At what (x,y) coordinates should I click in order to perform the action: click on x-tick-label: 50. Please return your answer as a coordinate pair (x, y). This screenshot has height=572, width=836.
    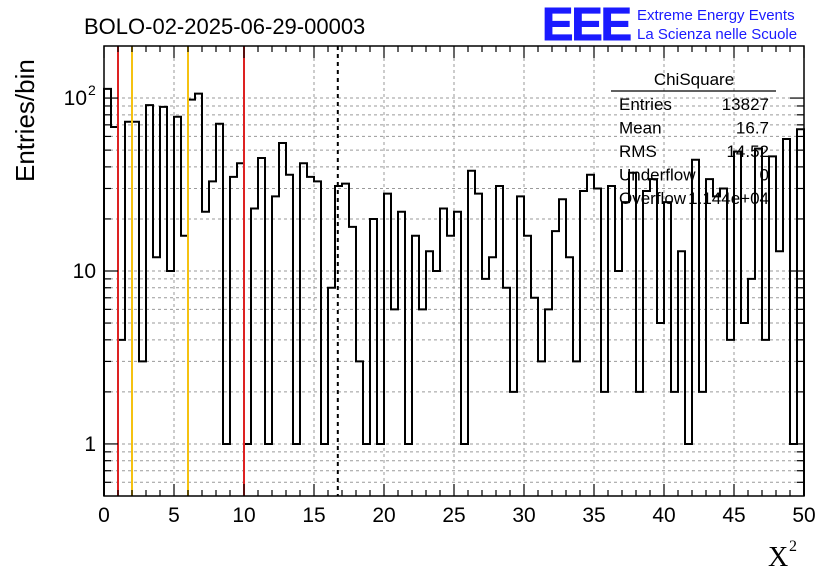
    Looking at the image, I should click on (803, 515).